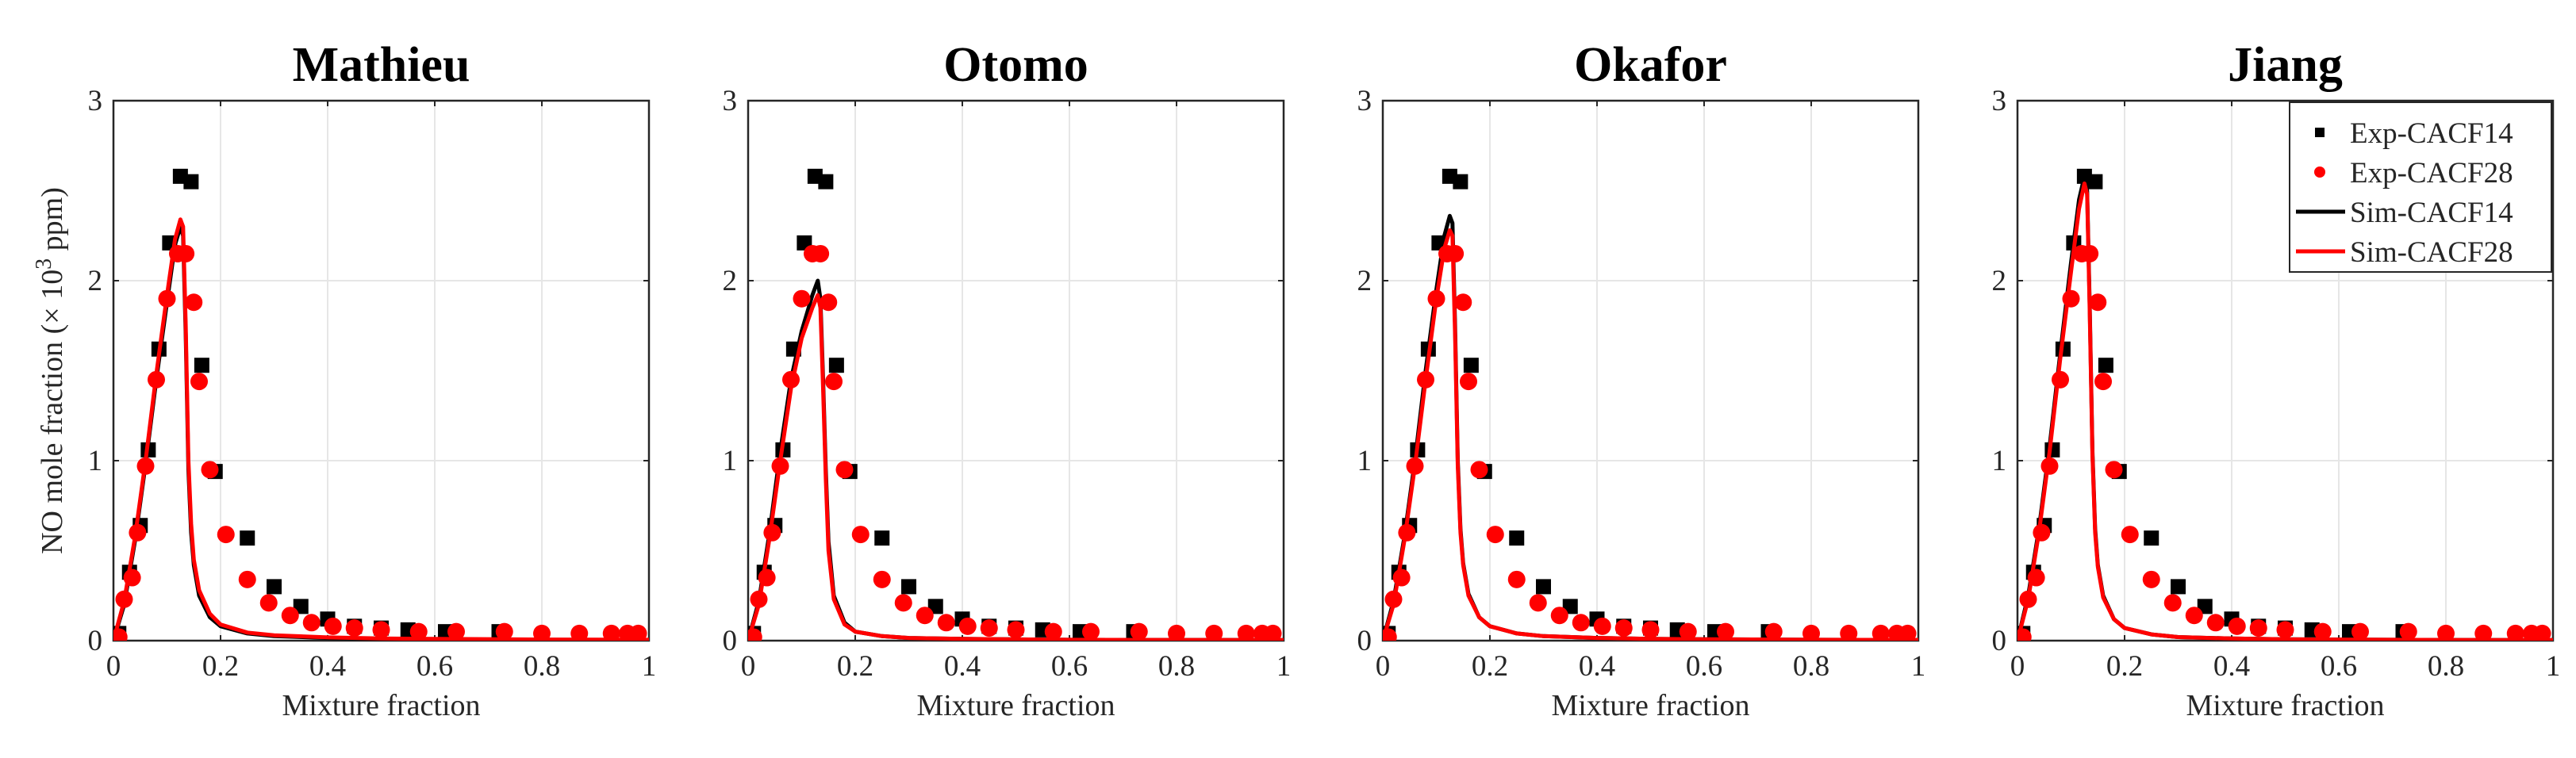 This screenshot has width=2576, height=758. Describe the element at coordinates (962, 666) in the screenshot. I see `x-tick-label: 0.4` at that location.